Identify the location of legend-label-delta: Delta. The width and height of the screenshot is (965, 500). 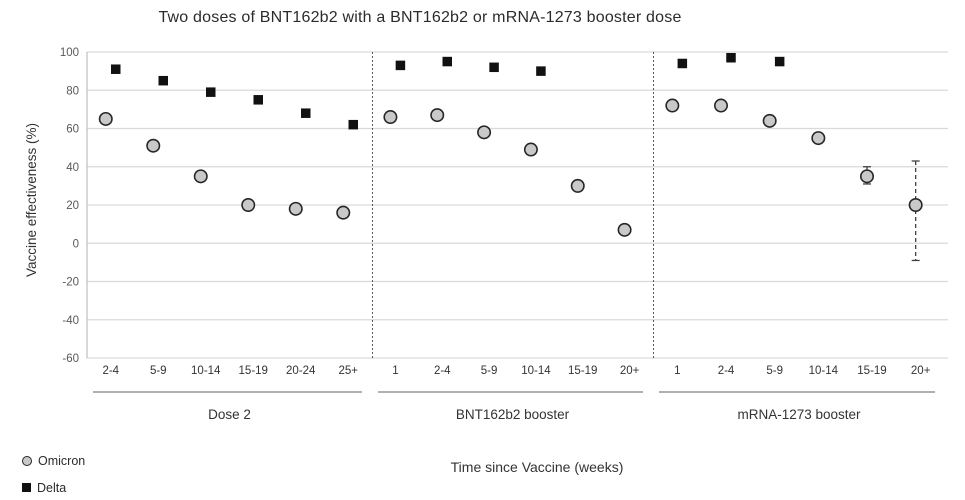
(52, 487).